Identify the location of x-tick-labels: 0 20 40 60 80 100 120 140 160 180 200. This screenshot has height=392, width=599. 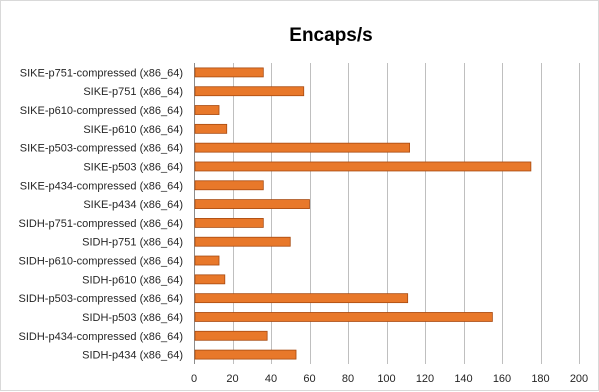
(389, 379).